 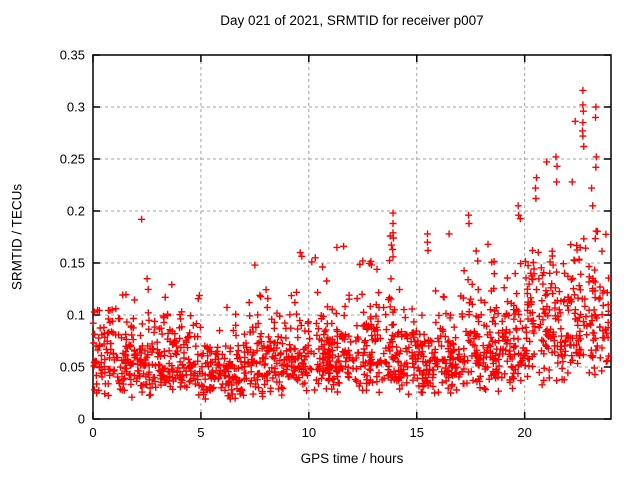 What do you see at coordinates (76, 315) in the screenshot?
I see `y-tick-label: 0.1` at bounding box center [76, 315].